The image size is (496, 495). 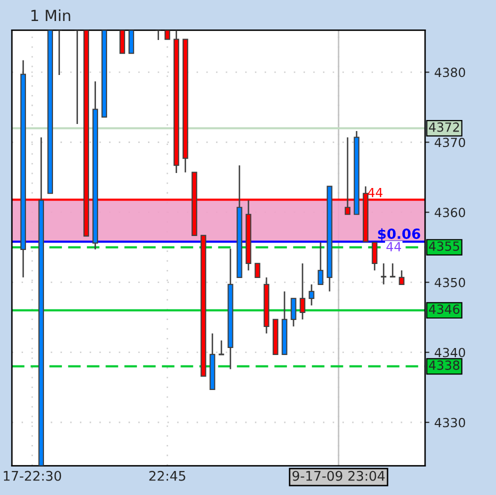 What do you see at coordinates (338, 475) in the screenshot?
I see `x-tick-label: 9-17-09 23:04` at bounding box center [338, 475].